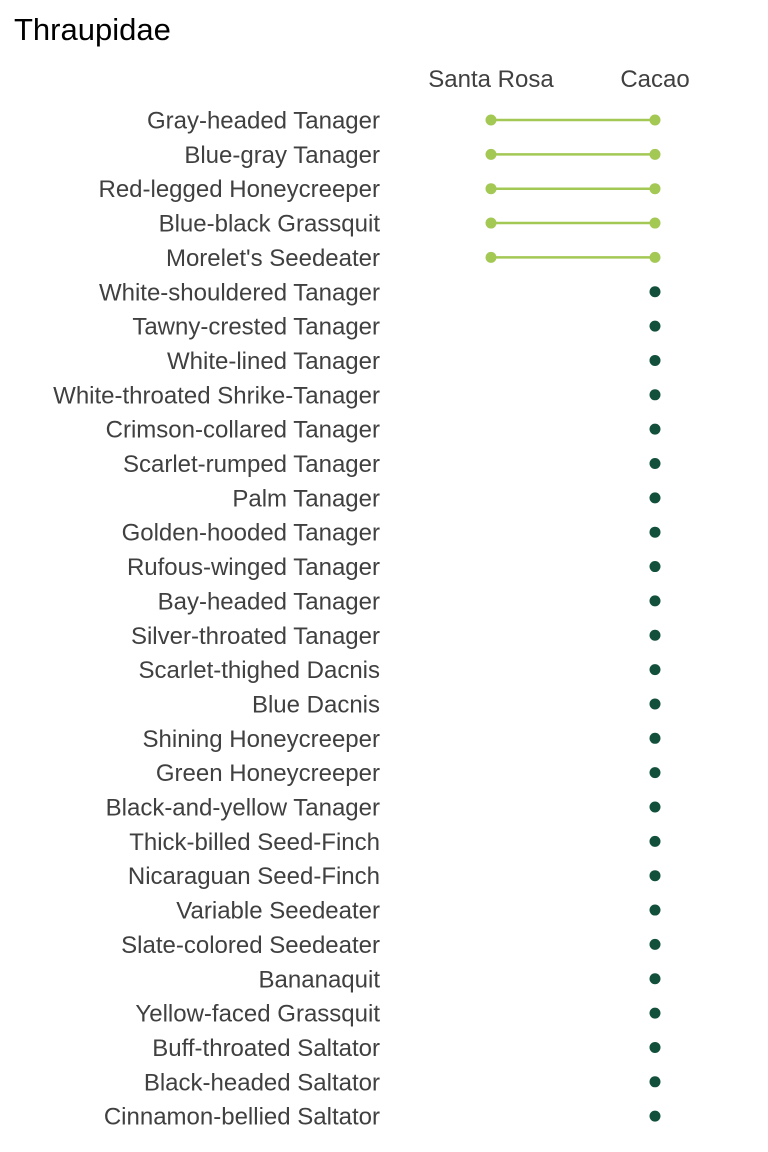  I want to click on species-label: Scarlet-rumped Tanager, so click(251, 464).